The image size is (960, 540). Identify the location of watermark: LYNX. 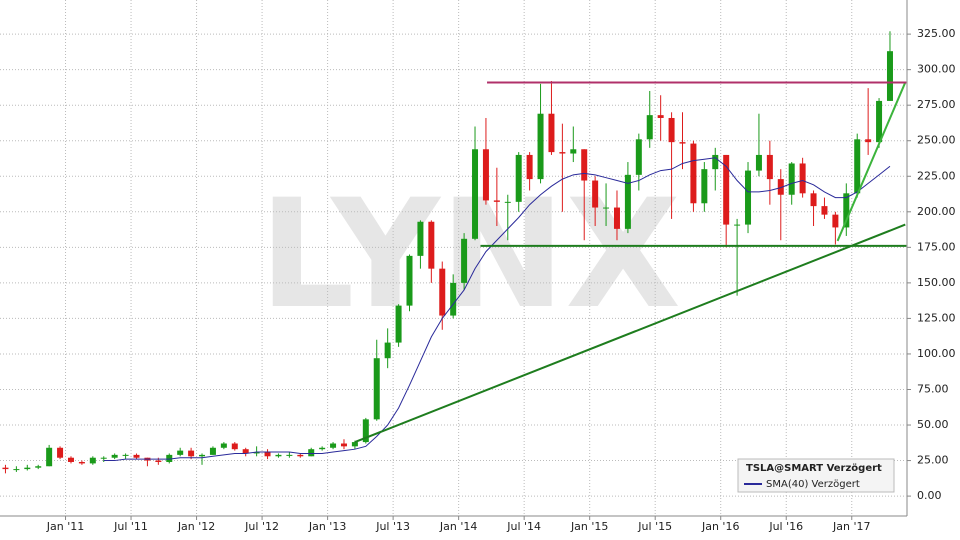
(470, 255).